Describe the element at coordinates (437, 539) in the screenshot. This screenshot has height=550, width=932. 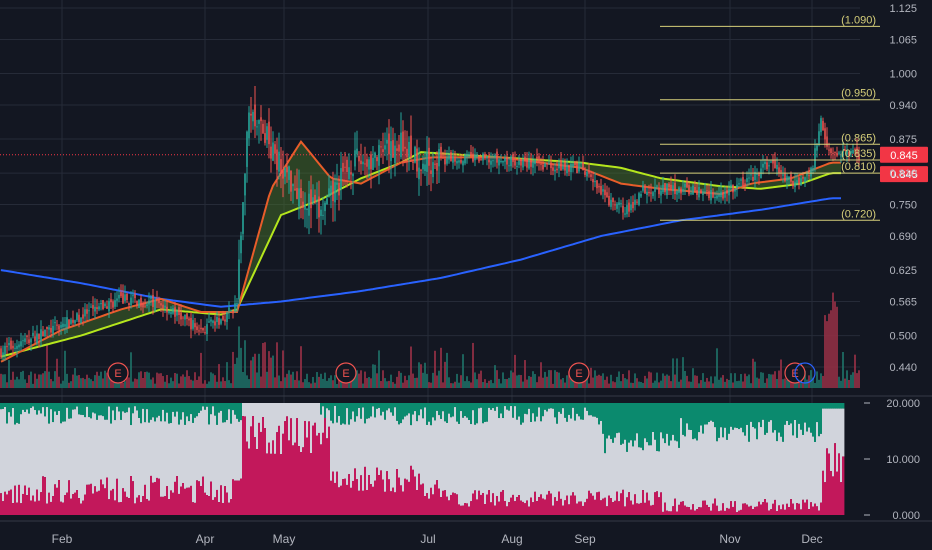
I see `time-axis: Feb Apr May Jul Aug Sep Nov Dec` at that location.